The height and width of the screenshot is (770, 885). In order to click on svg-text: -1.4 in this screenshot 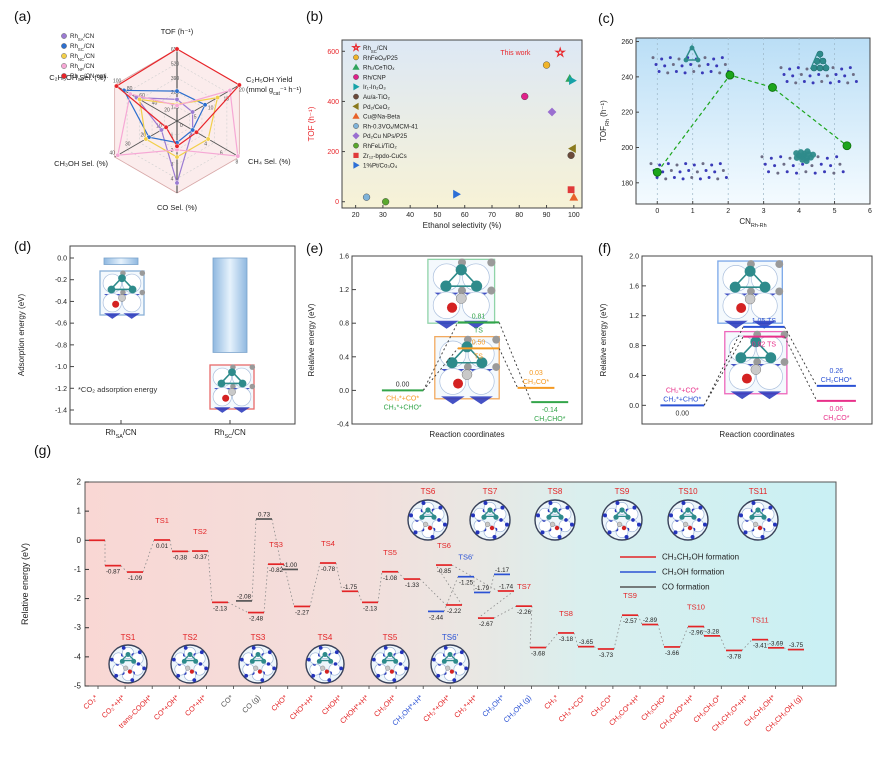, I will do `click(61, 411)`.